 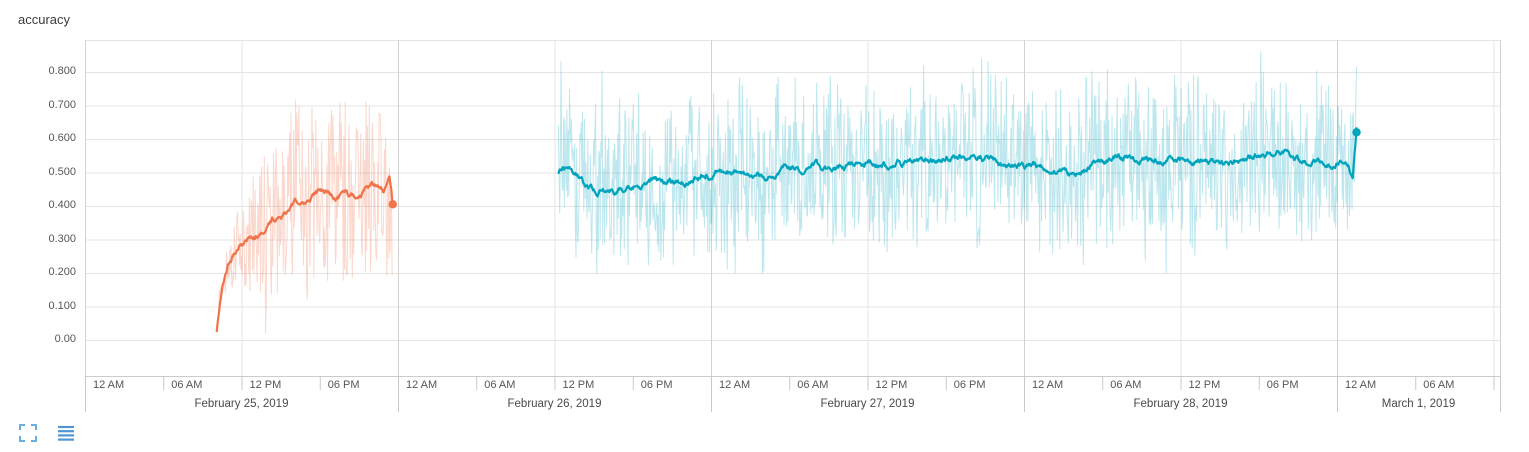 I want to click on card-toolbar, so click(x=47, y=433).